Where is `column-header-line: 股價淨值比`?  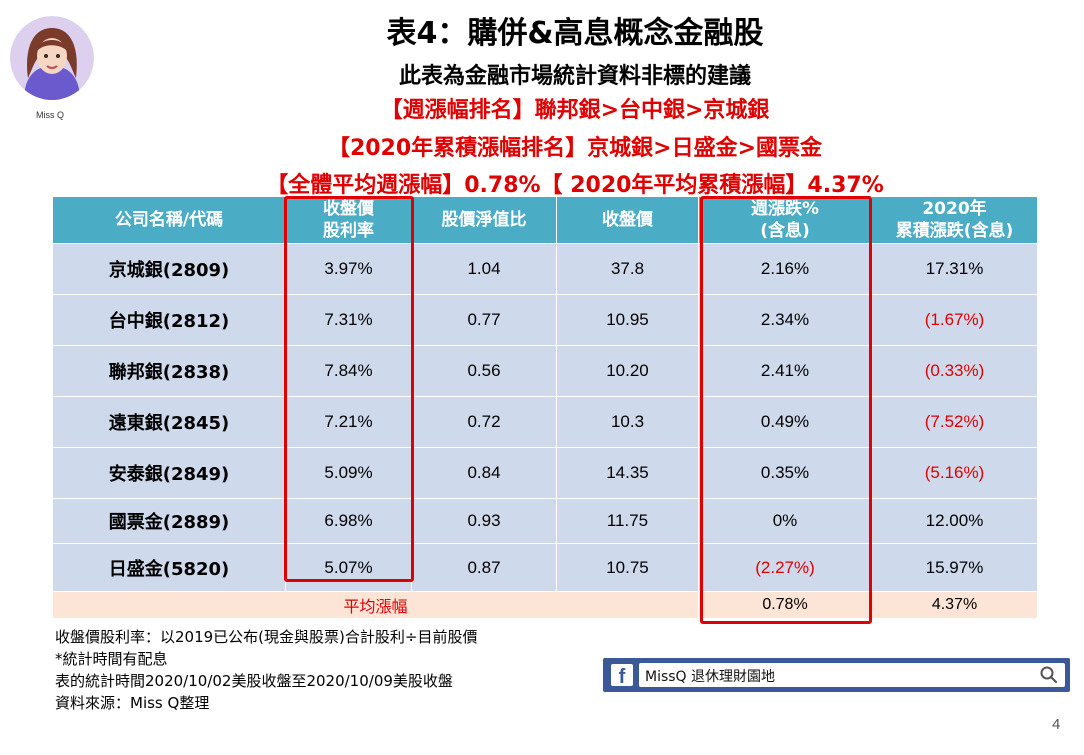
column-header-line: 股價淨值比 is located at coordinates (484, 220).